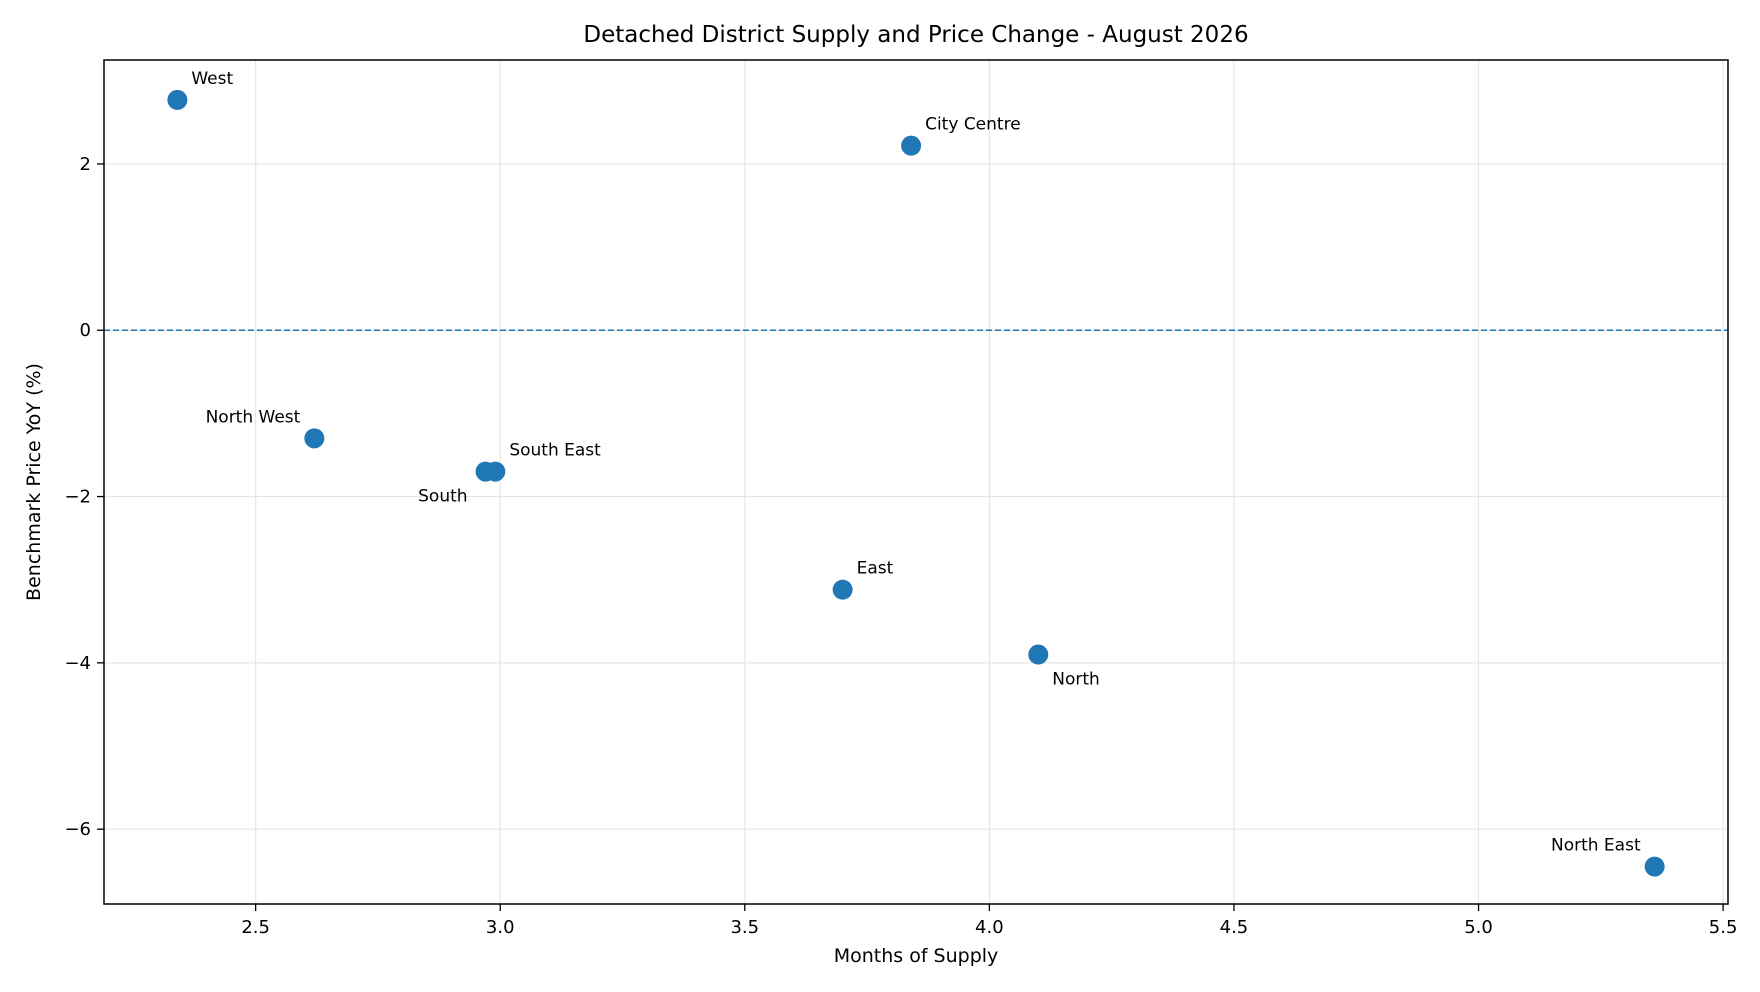  I want to click on x-tick-label: 3.5, so click(744, 927).